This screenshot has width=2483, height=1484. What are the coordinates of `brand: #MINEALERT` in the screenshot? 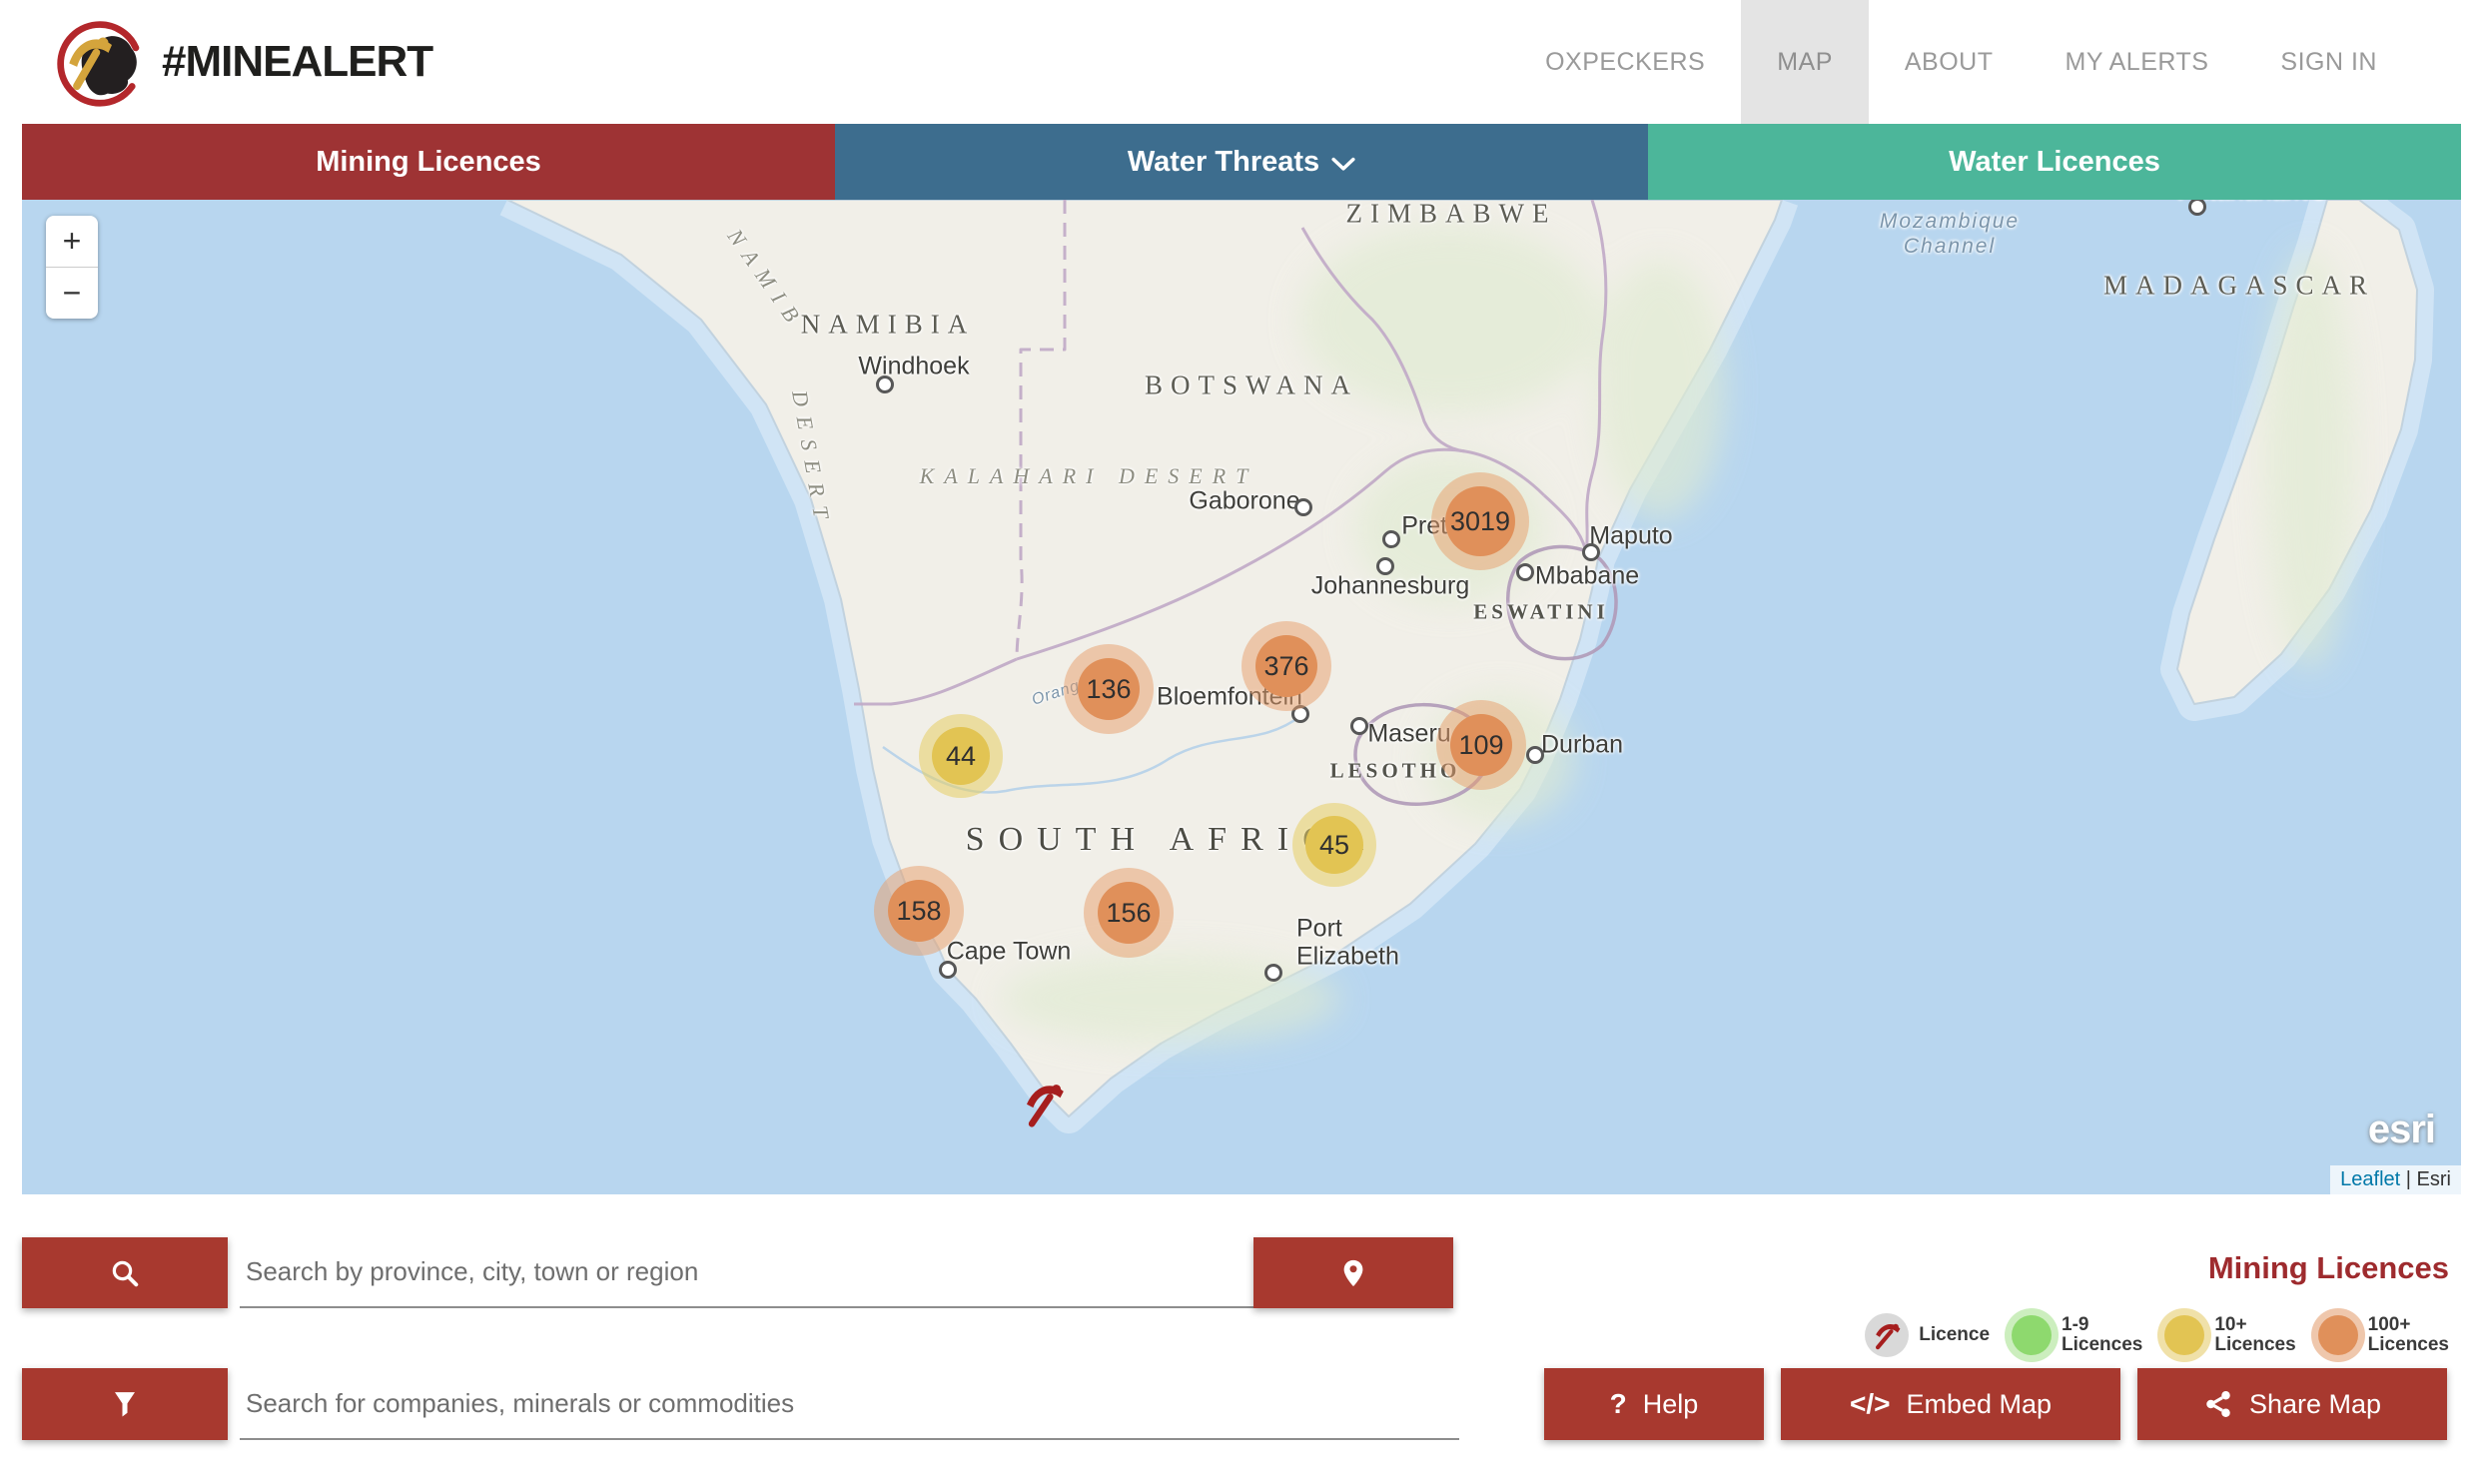 It's located at (242, 62).